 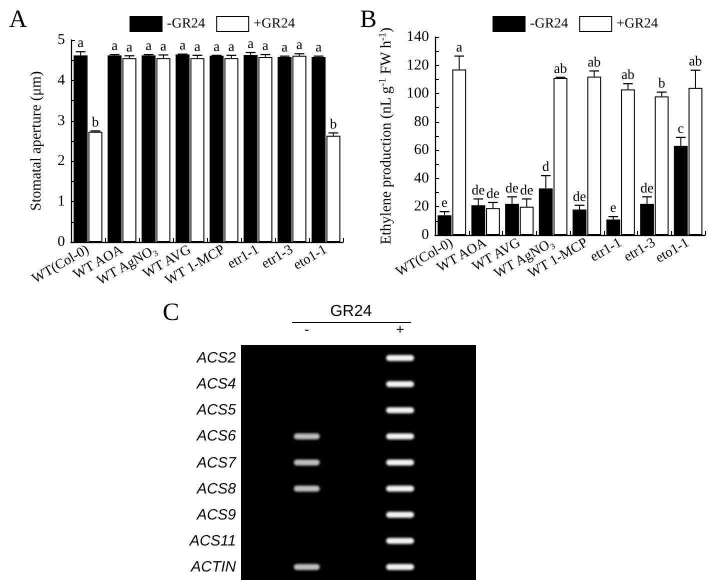 What do you see at coordinates (421, 150) in the screenshot?
I see `y-tick-label: 60` at bounding box center [421, 150].